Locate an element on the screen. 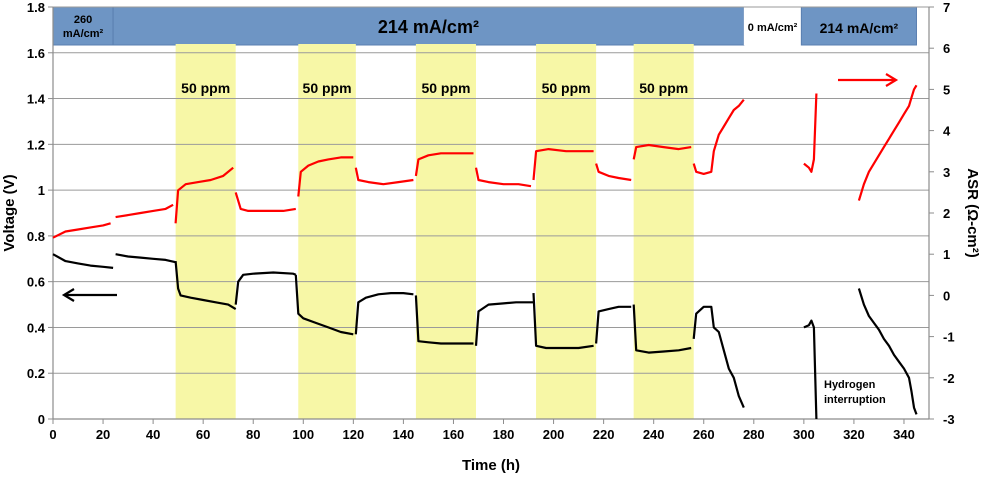 Image resolution: width=981 pixels, height=482 pixels. current-band-label: 260 is located at coordinates (83, 20).